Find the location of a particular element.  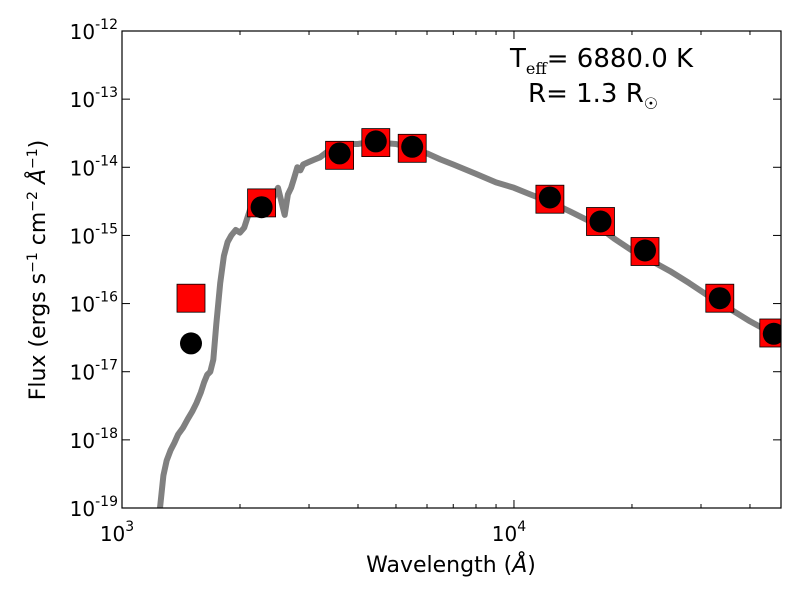

y-tick-label: 10-14 is located at coordinates (94, 166).